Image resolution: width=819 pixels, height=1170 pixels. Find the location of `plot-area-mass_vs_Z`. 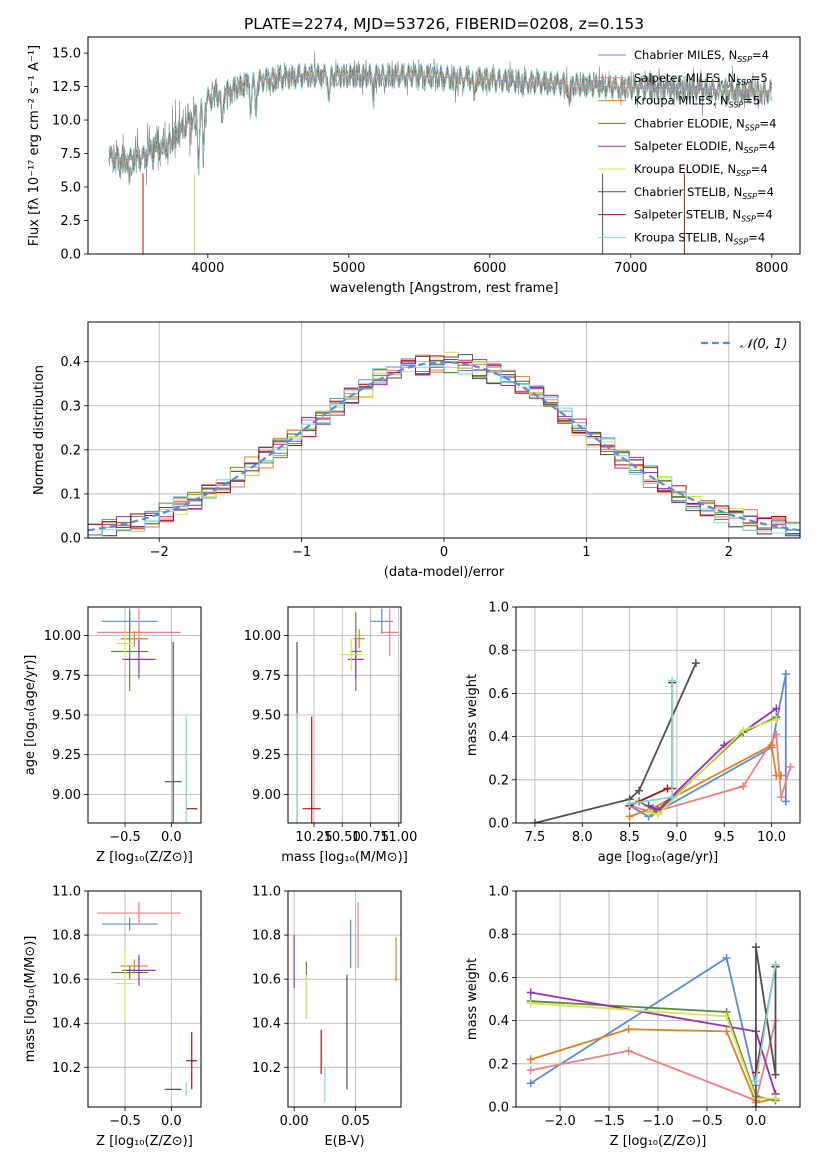

plot-area-mass_vs_Z is located at coordinates (147, 999).